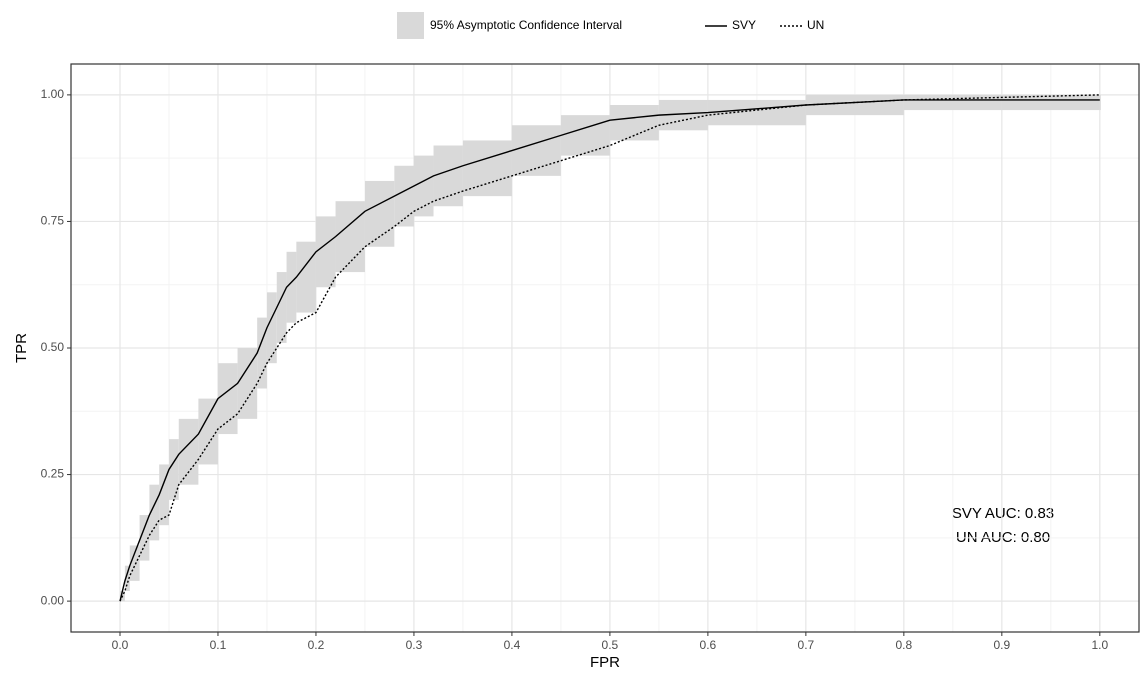 Image resolution: width=1140 pixels, height=675 pixels. I want to click on x-tick-label: 0.5, so click(610, 645).